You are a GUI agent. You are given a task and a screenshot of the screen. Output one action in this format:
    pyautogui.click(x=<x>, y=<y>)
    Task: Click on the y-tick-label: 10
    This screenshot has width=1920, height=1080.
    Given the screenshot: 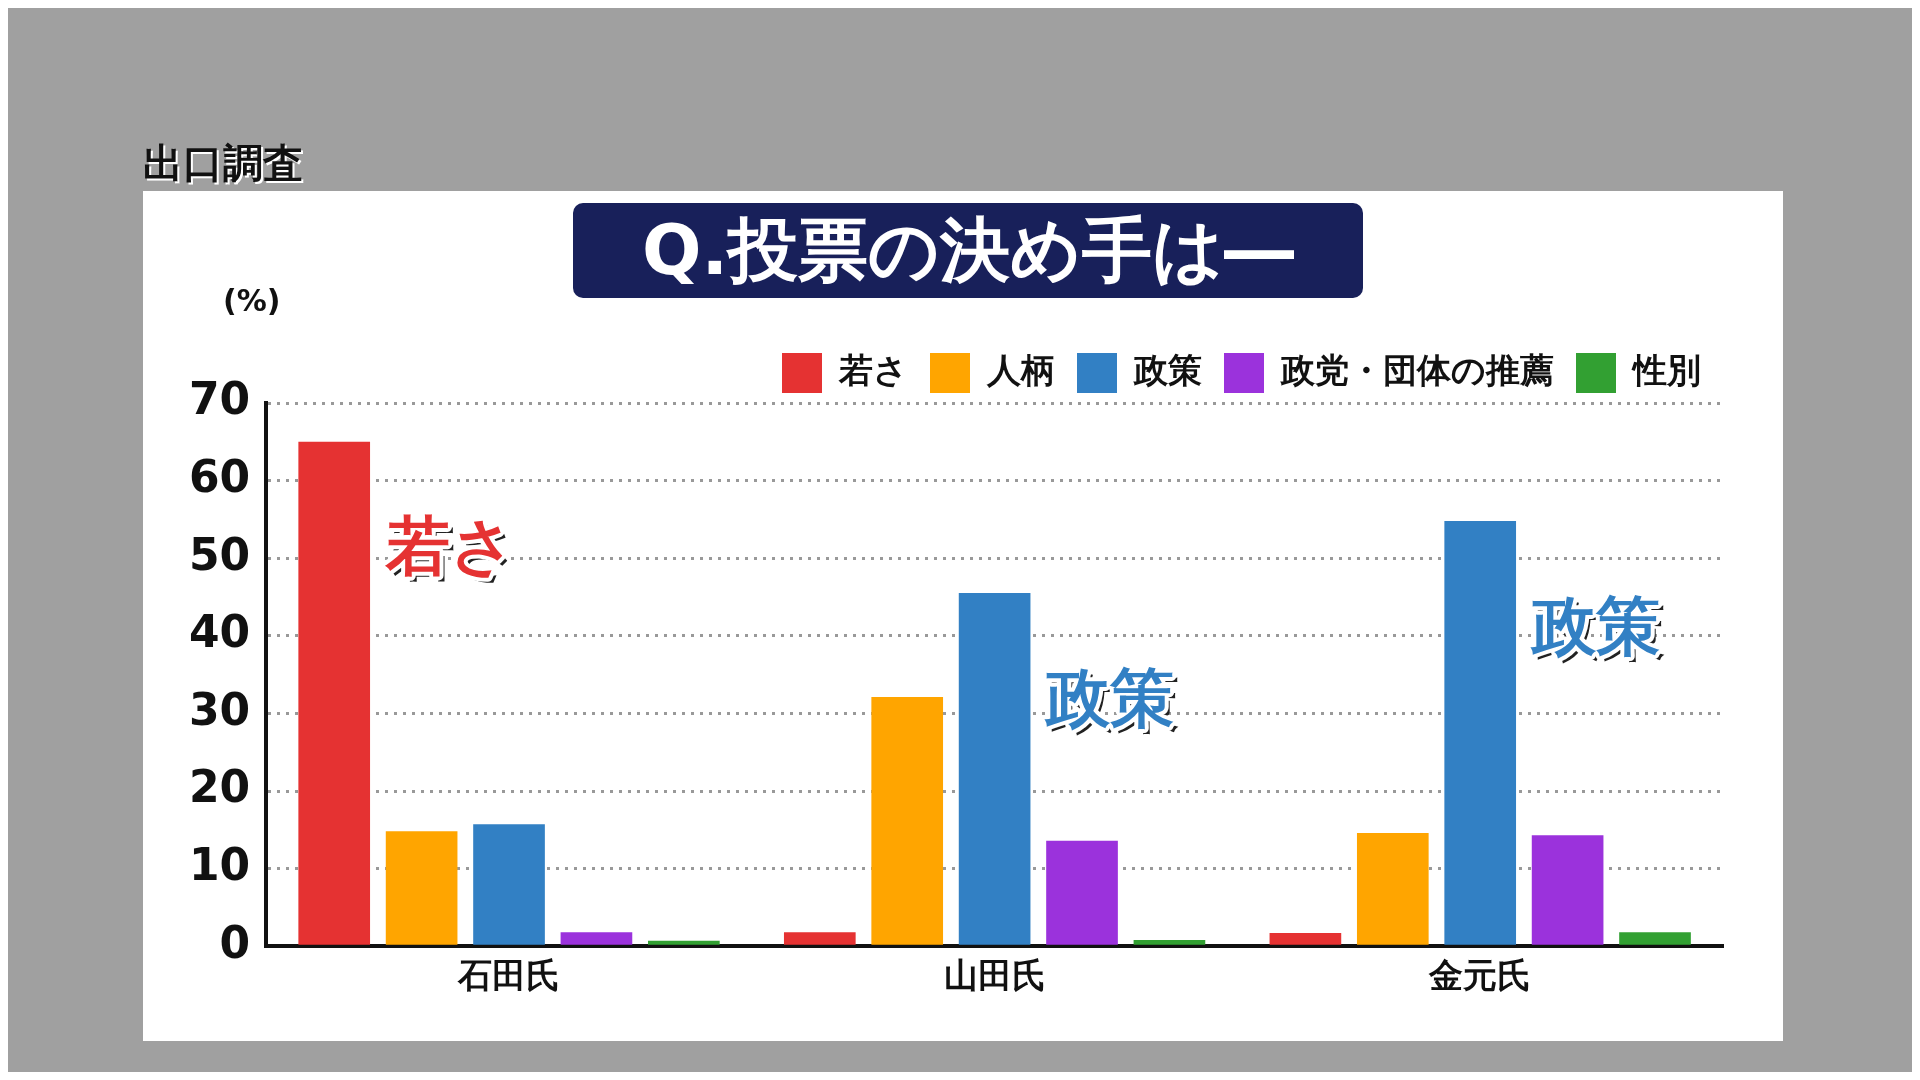 What is the action you would take?
    pyautogui.click(x=220, y=865)
    